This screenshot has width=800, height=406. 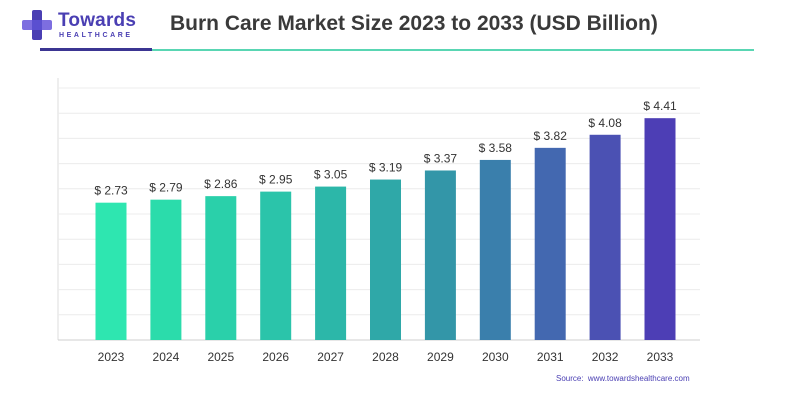 What do you see at coordinates (570, 378) in the screenshot?
I see `source-label: Source:` at bounding box center [570, 378].